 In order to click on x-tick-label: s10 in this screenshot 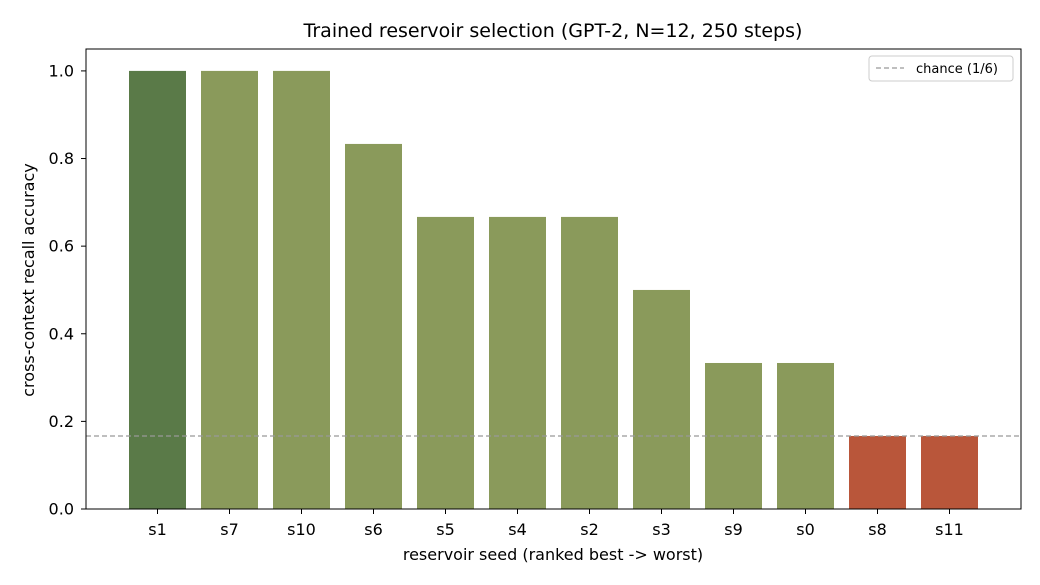, I will do `click(301, 529)`.